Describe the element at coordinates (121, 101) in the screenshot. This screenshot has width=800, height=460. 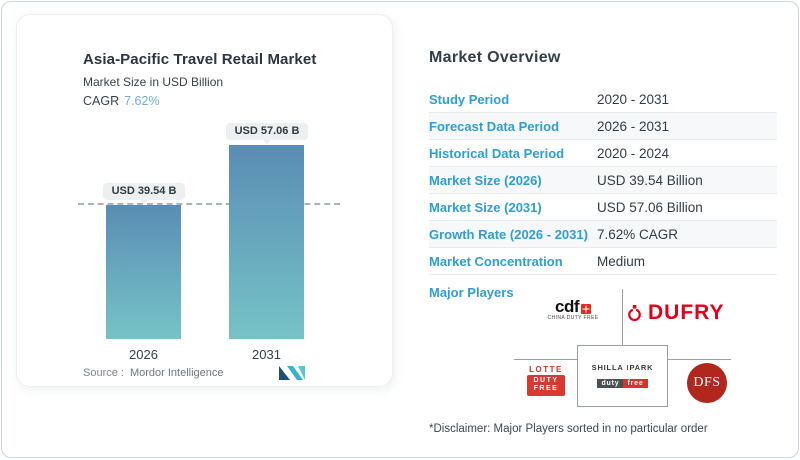
I see `chart-cagr-line: CAGR 7.62%` at that location.